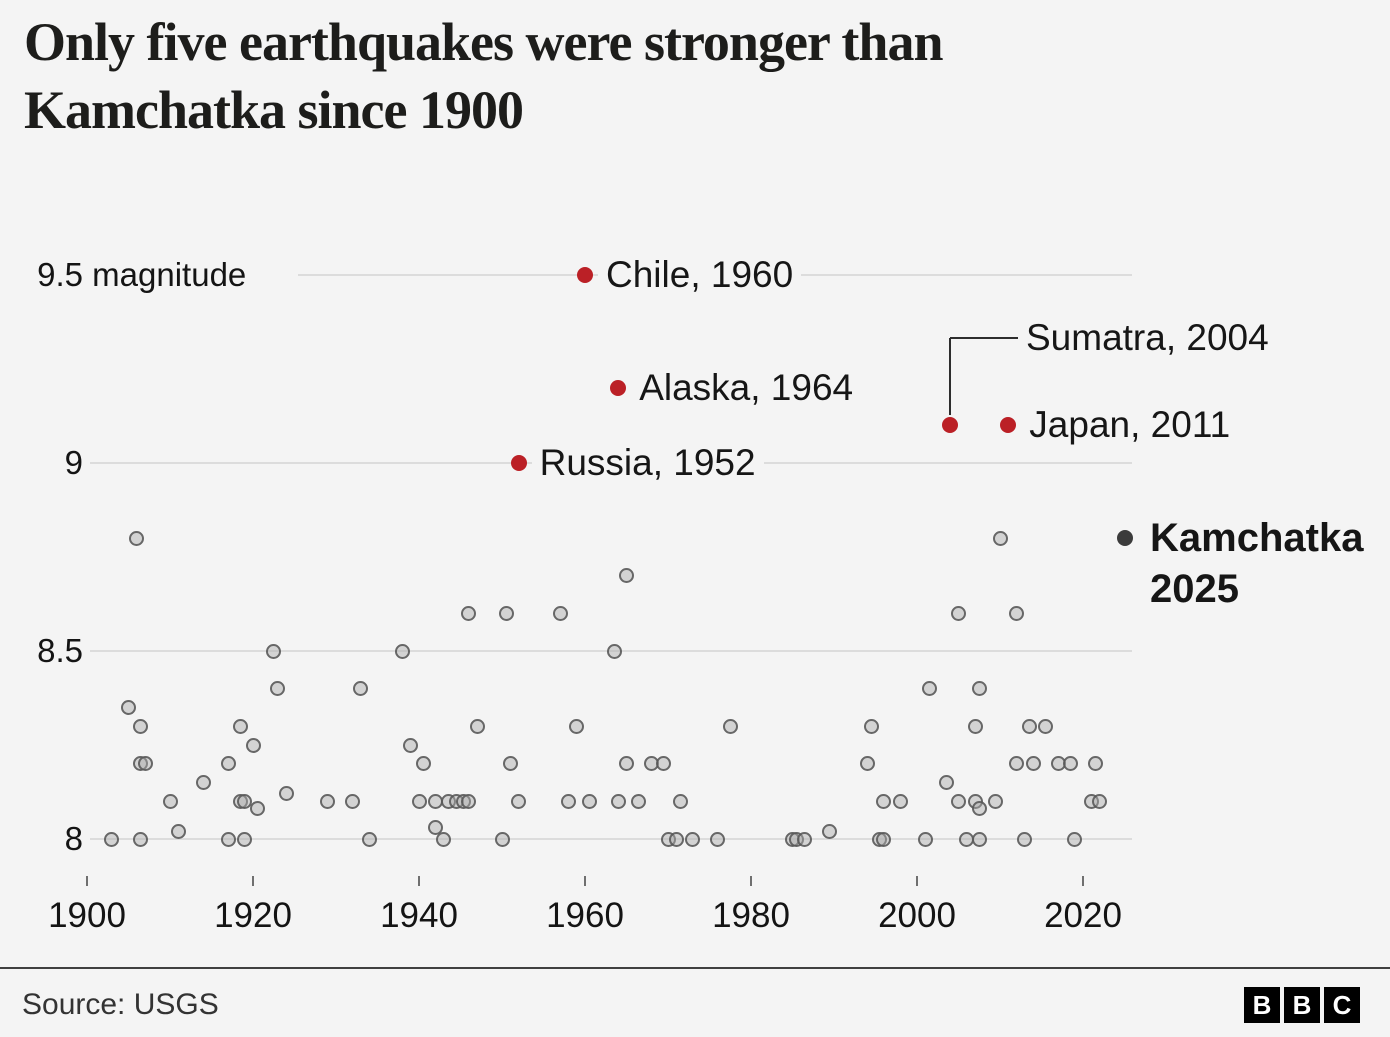 This screenshot has height=1037, width=1390. I want to click on annotation-kamchatka: Kamchatka 2025, so click(1256, 564).